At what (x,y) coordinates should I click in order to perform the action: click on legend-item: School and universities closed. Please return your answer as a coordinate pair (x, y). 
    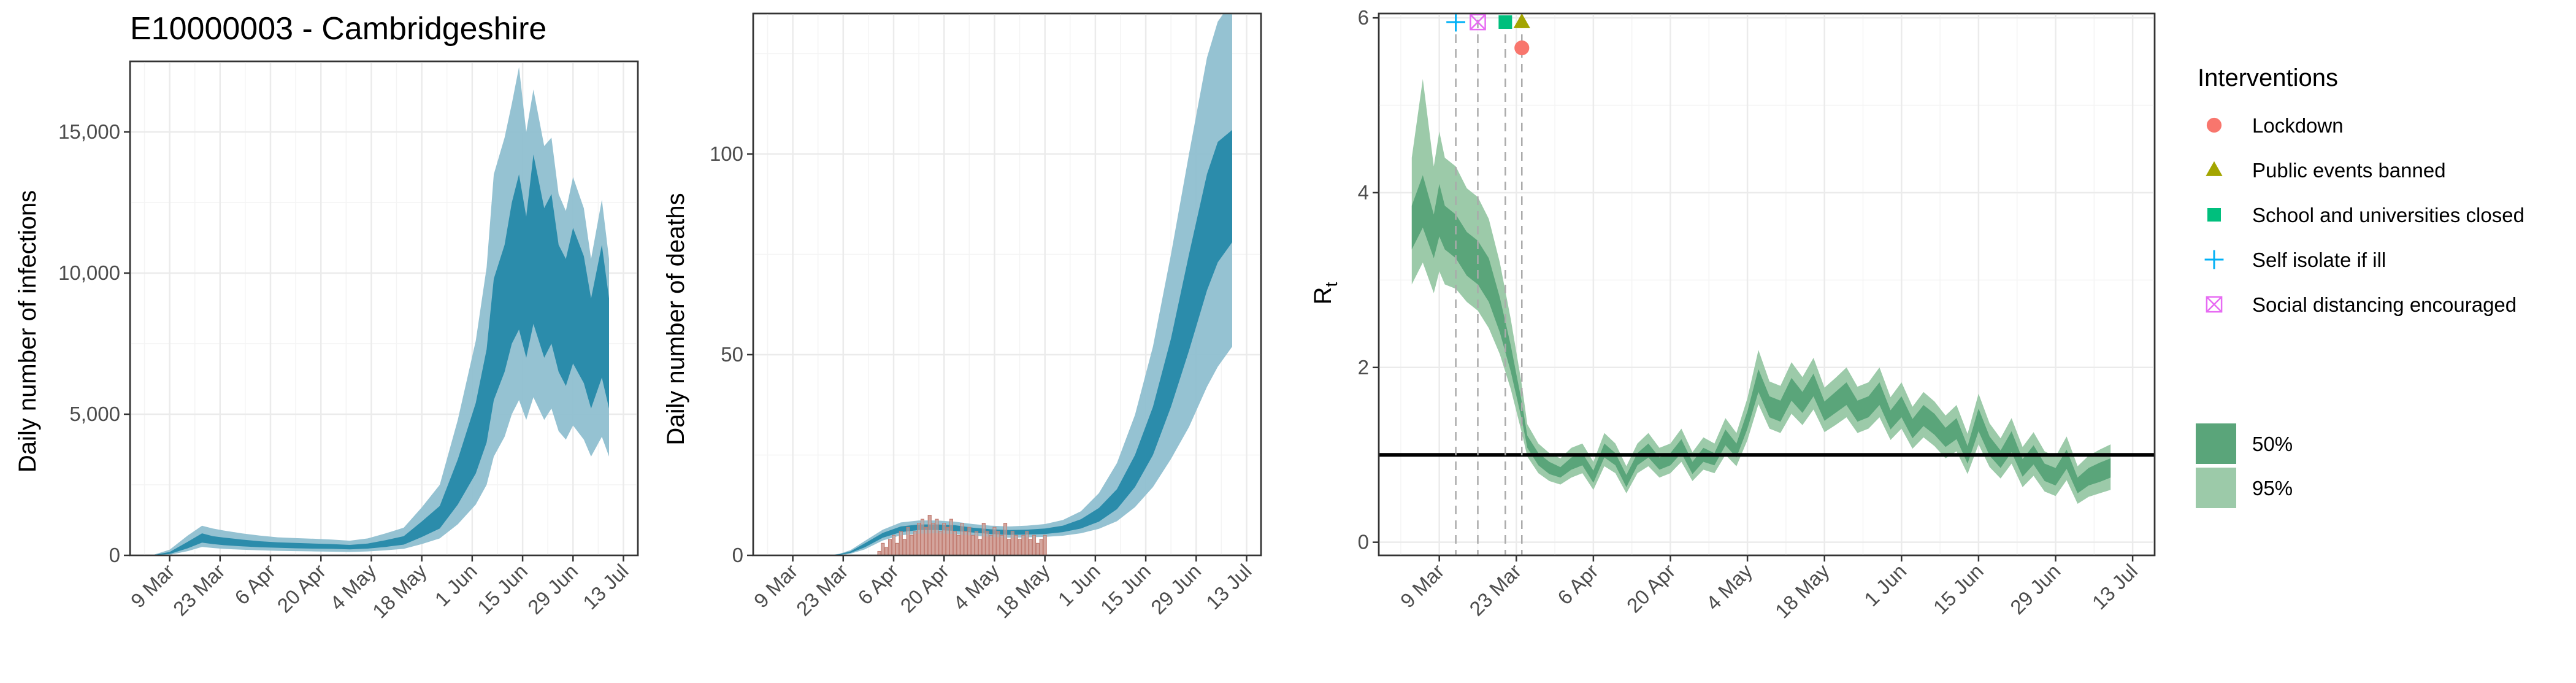
    Looking at the image, I should click on (2365, 215).